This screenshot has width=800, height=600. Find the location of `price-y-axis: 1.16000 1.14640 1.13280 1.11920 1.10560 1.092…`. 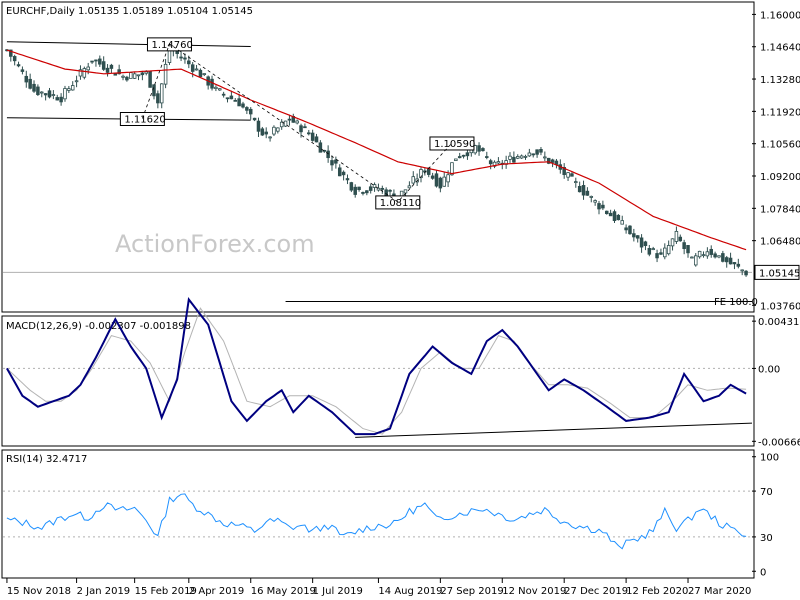

price-y-axis: 1.16000 1.14640 1.13280 1.11920 1.10560 1.092… is located at coordinates (776, 161).